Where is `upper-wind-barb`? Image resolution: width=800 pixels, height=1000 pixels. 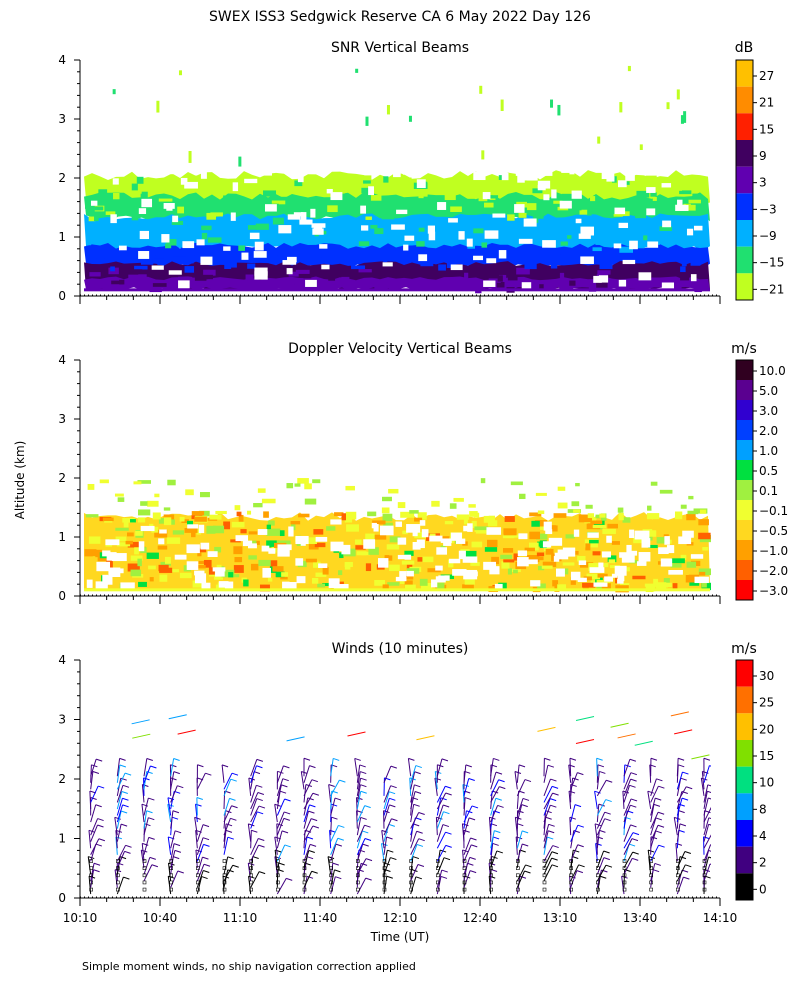
upper-wind-barb is located at coordinates (186, 732).